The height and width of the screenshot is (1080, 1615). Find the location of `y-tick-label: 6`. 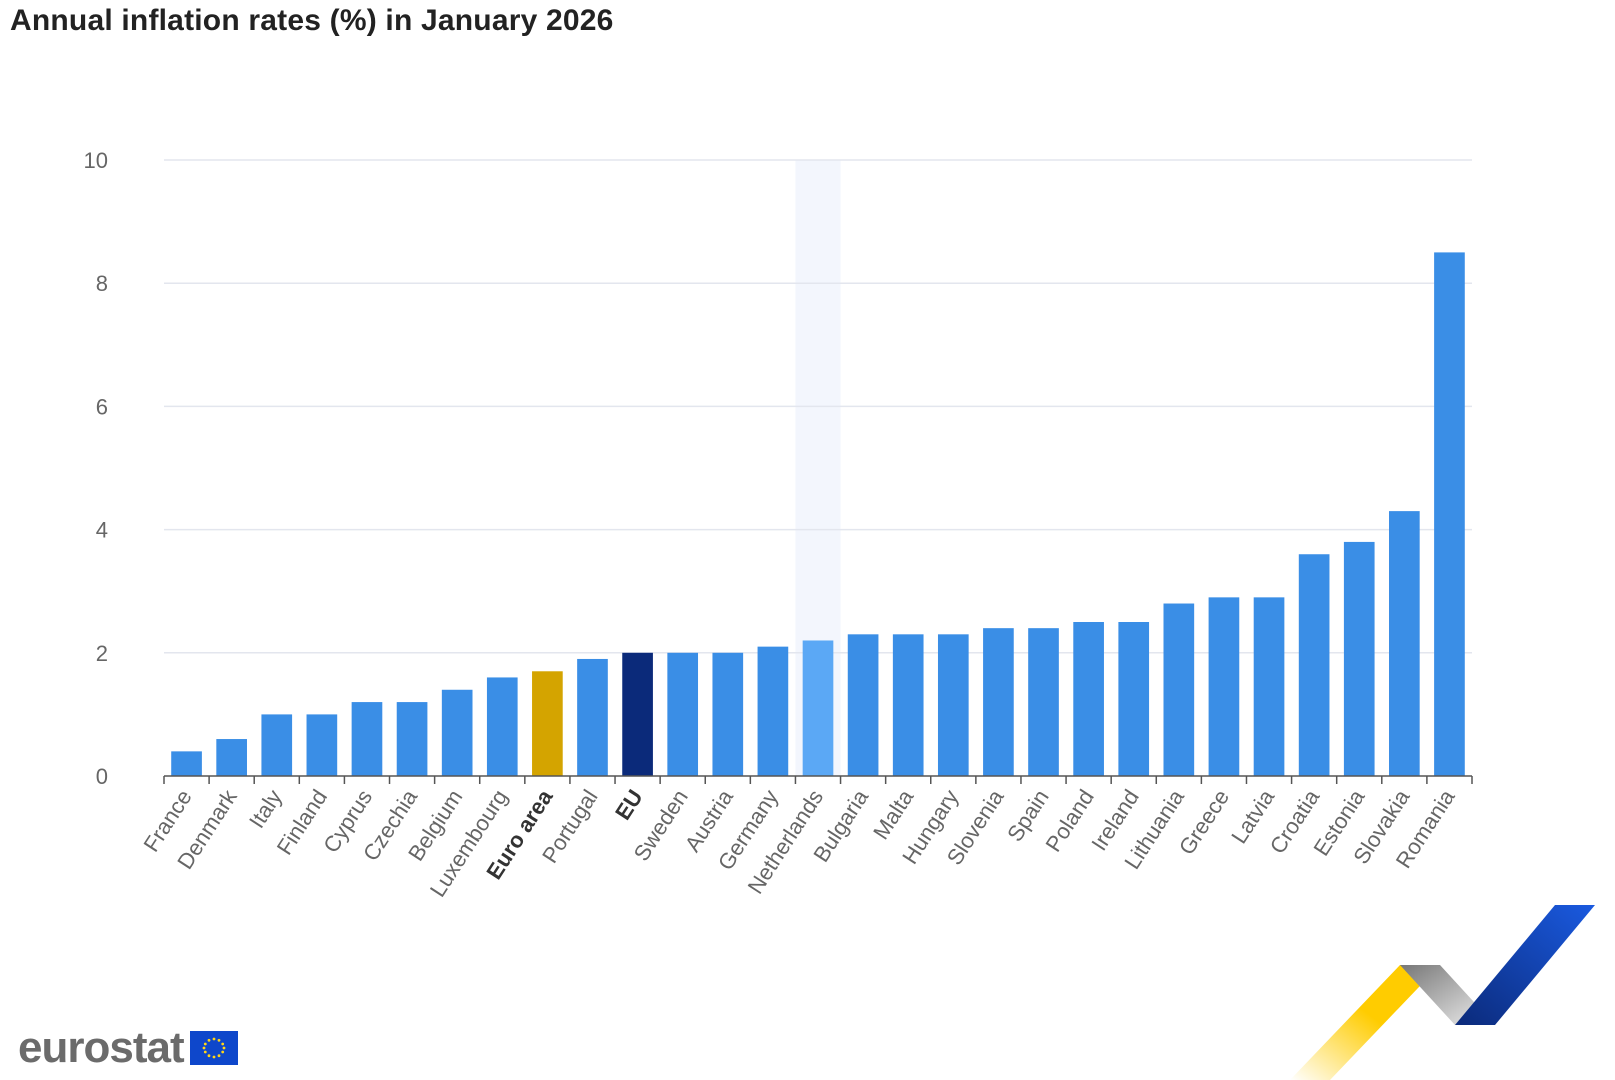

y-tick-label: 6 is located at coordinates (102, 406).